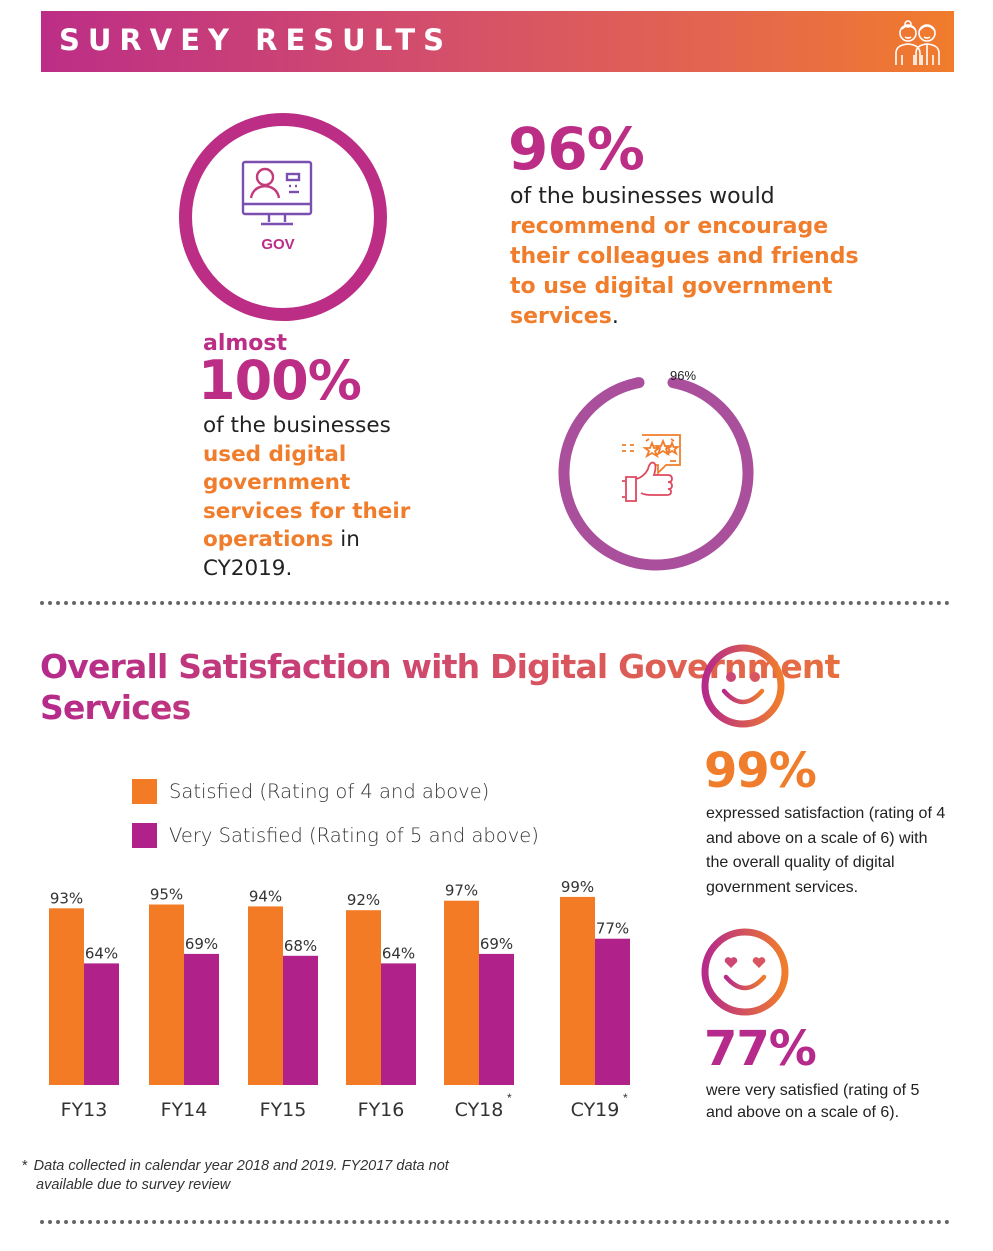 The height and width of the screenshot is (1251, 993). Describe the element at coordinates (256, 40) in the screenshot. I see `page-title: SURVEY RESULTS` at that location.